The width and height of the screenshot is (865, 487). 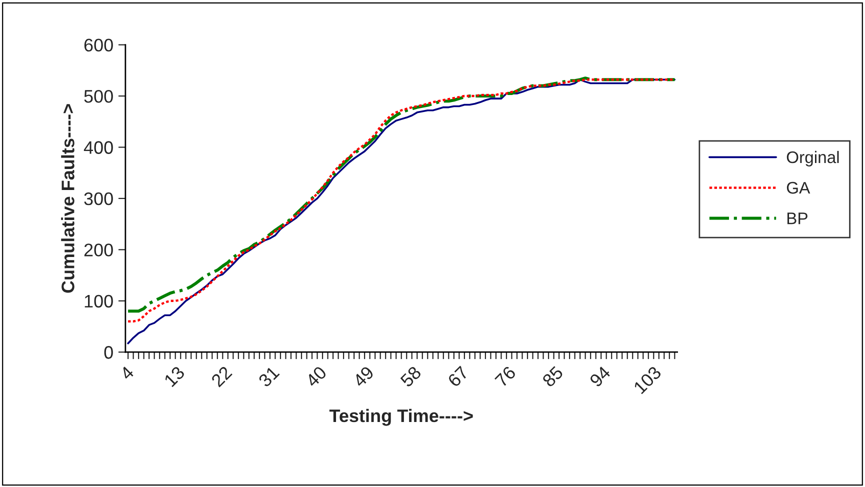 What do you see at coordinates (175, 377) in the screenshot?
I see `x-tick-label: 13` at bounding box center [175, 377].